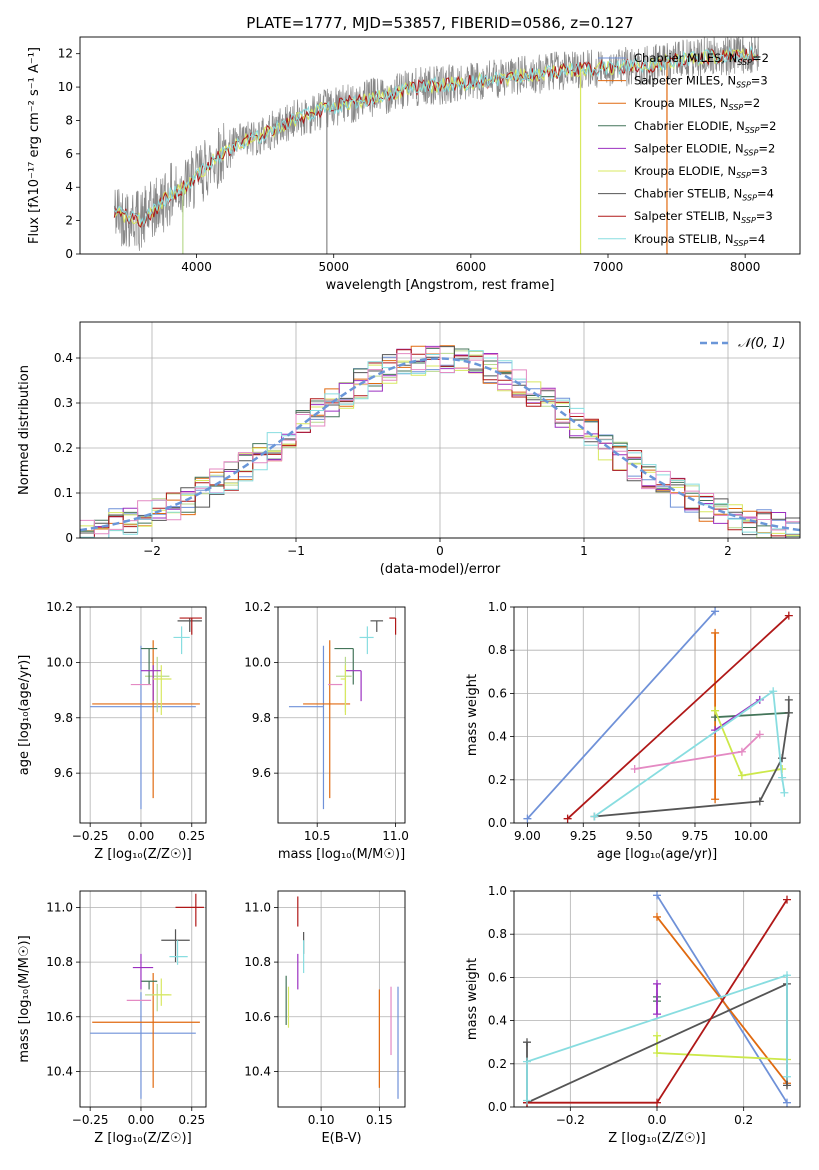 This screenshot has width=819, height=1170. I want to click on x-tick-label: −0.25, so click(90, 1120).